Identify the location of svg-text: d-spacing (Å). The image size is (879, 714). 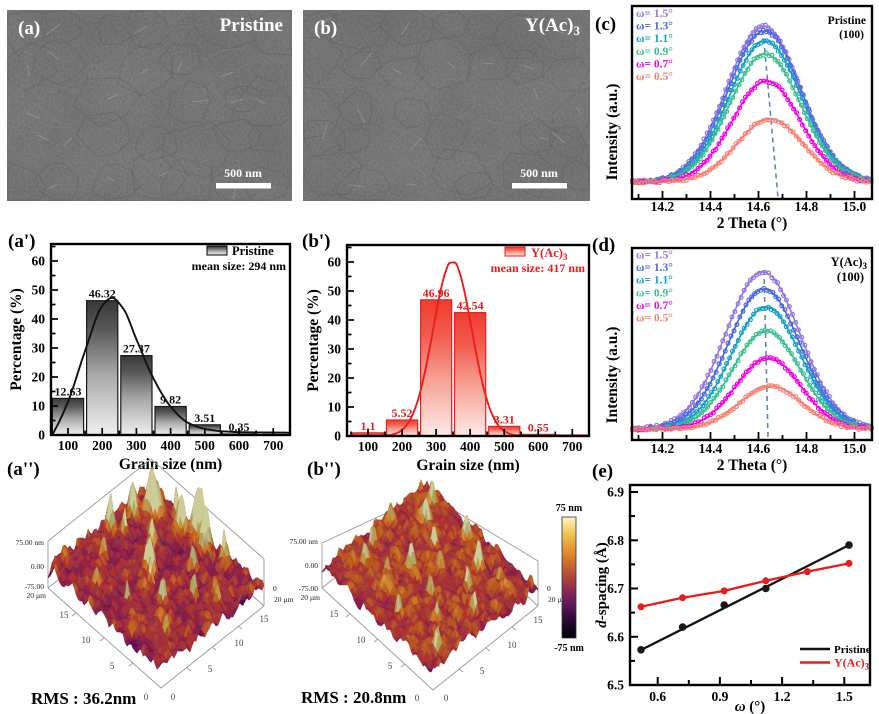
(602, 584).